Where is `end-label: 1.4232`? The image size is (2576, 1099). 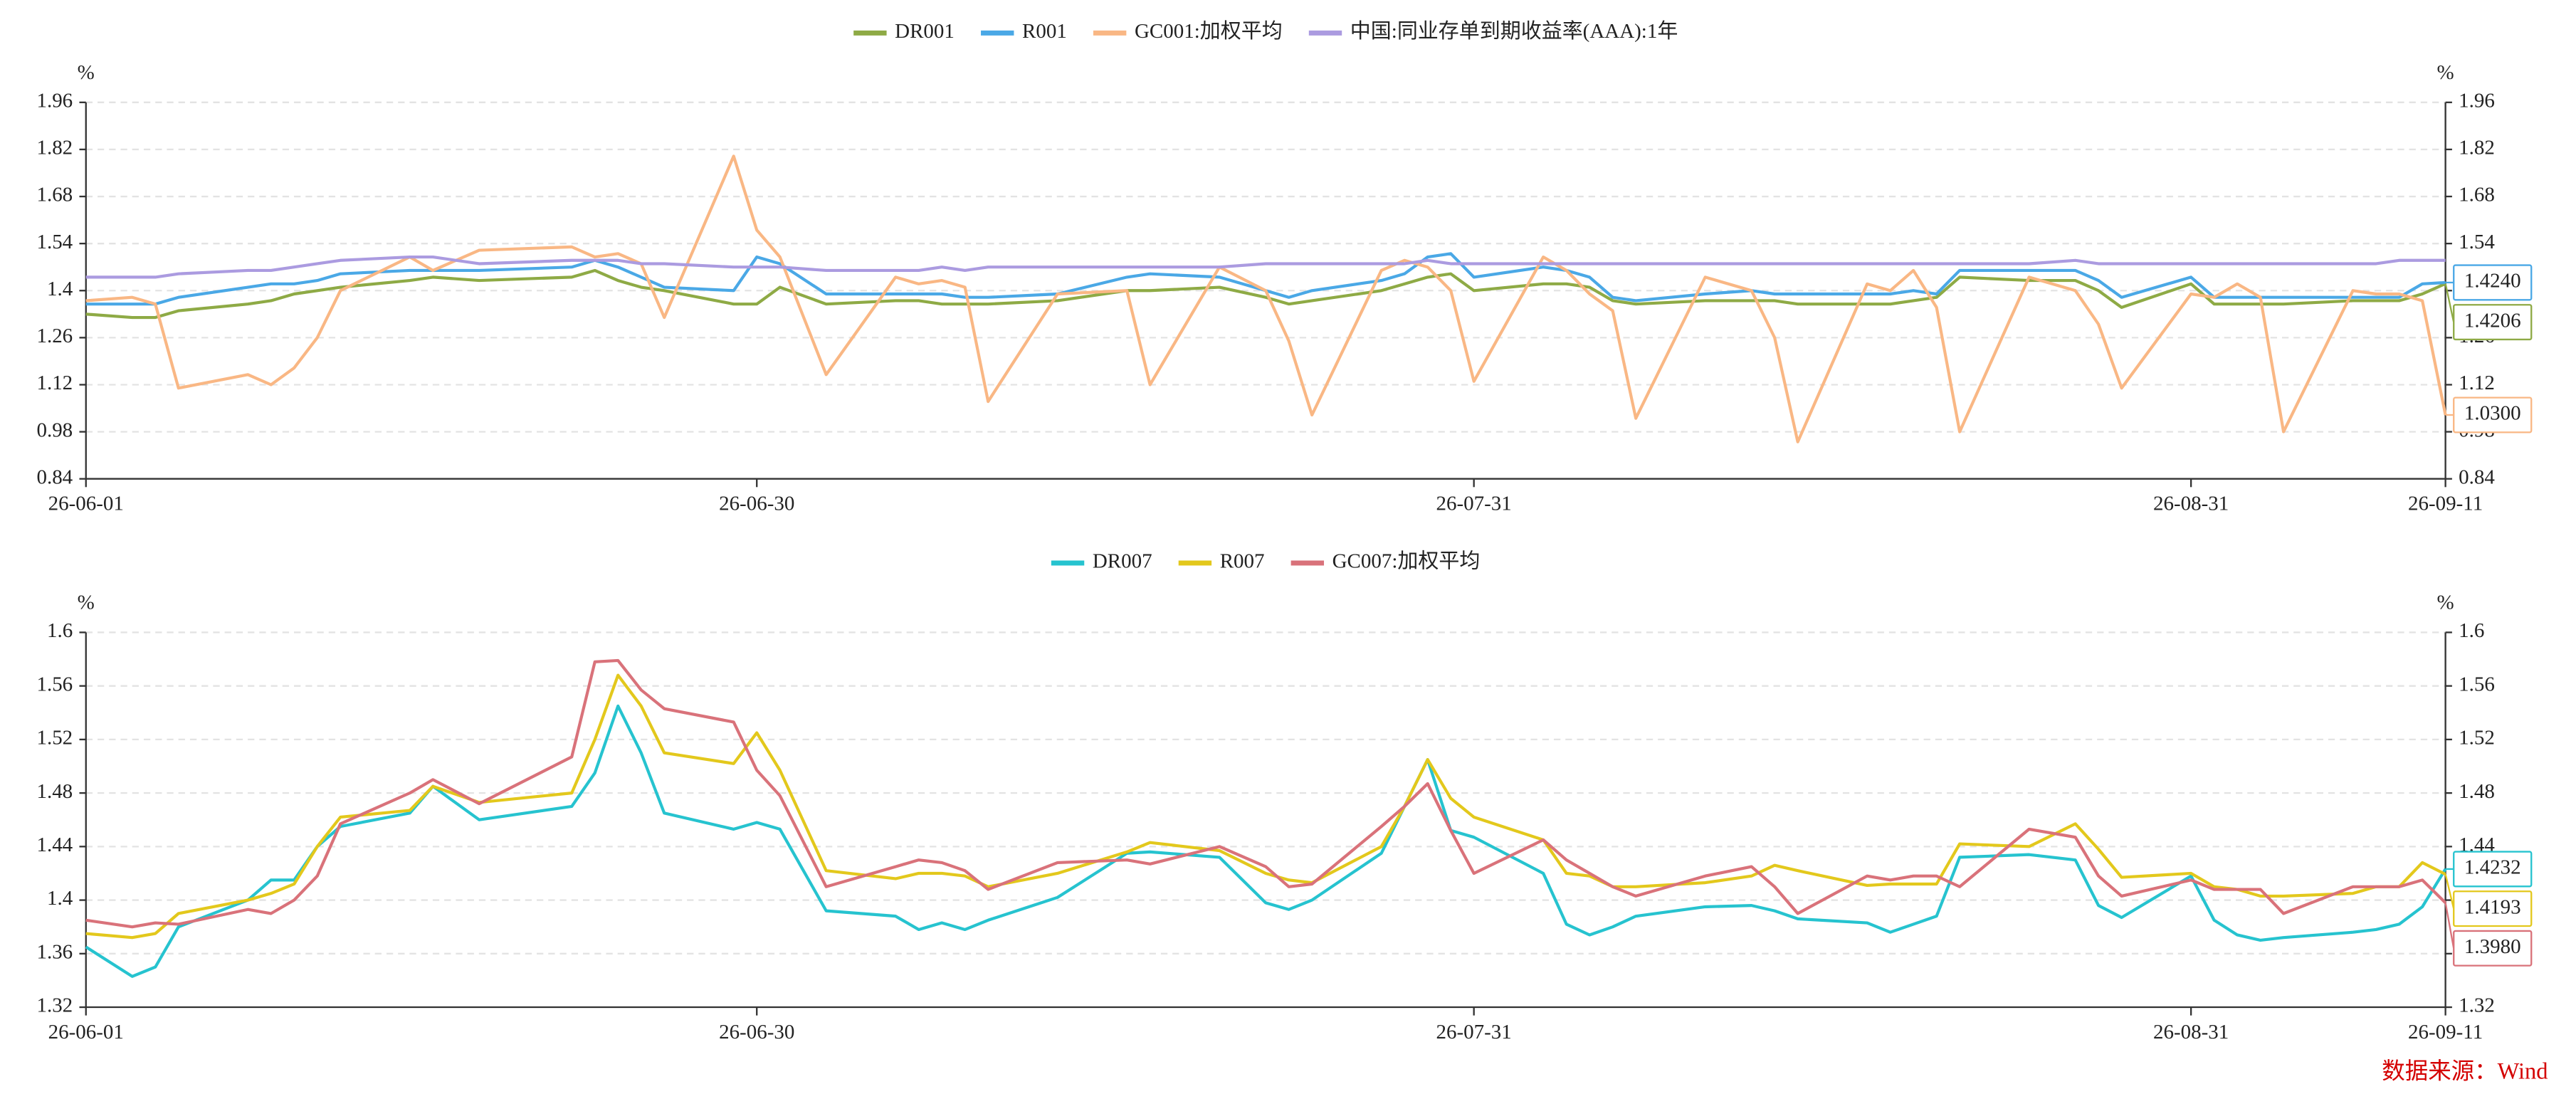
end-label: 1.4232 is located at coordinates (2492, 867).